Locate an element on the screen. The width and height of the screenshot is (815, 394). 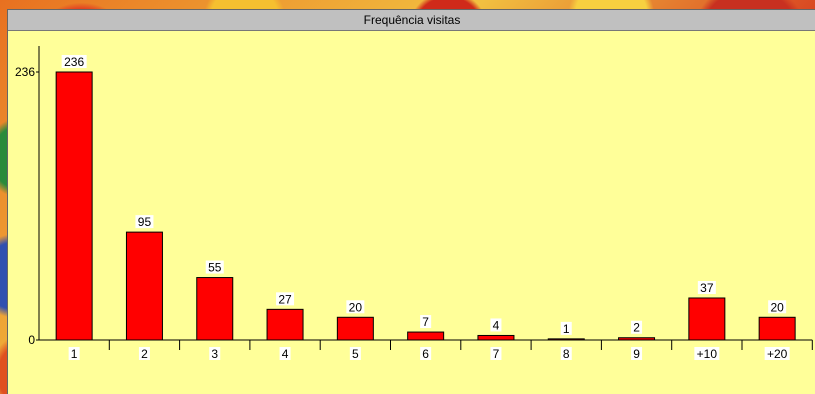
x-tick-label-2: 2 is located at coordinates (144, 354).